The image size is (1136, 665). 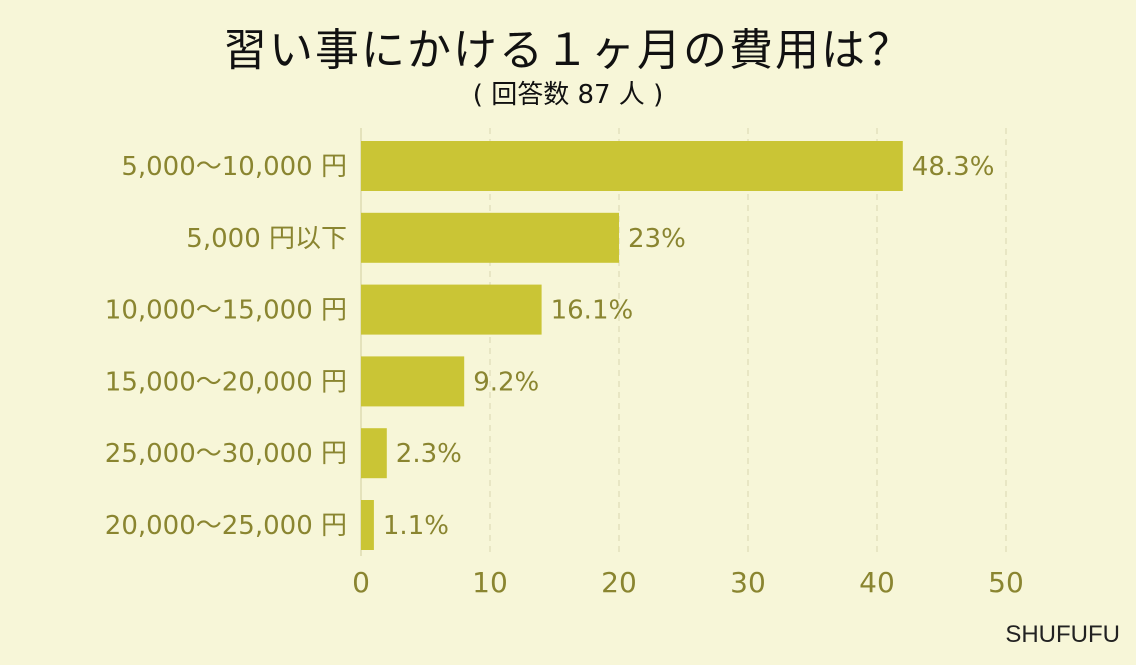 I want to click on value-label: 48.3%, so click(x=953, y=167).